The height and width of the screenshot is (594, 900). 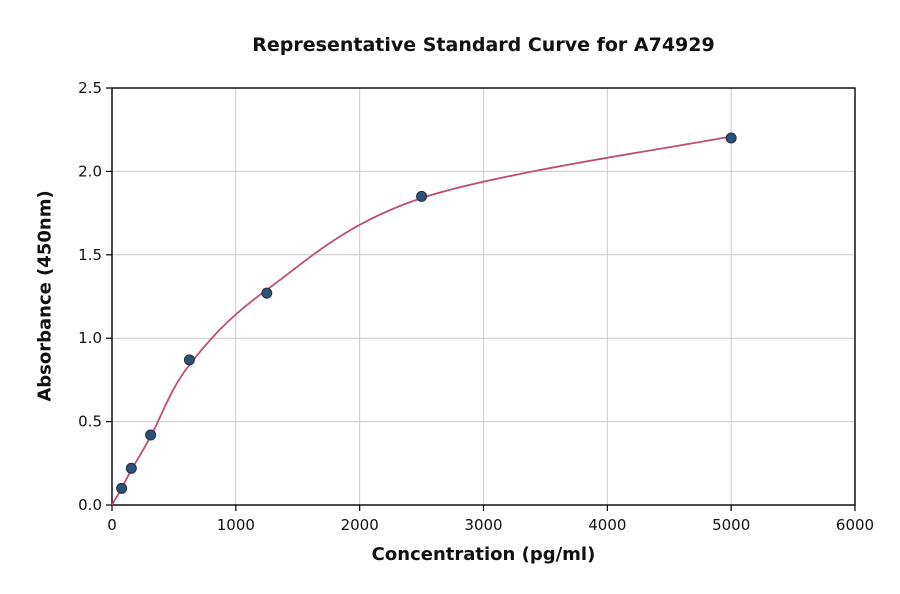 What do you see at coordinates (90, 505) in the screenshot?
I see `y-tick-label: 0.0` at bounding box center [90, 505].